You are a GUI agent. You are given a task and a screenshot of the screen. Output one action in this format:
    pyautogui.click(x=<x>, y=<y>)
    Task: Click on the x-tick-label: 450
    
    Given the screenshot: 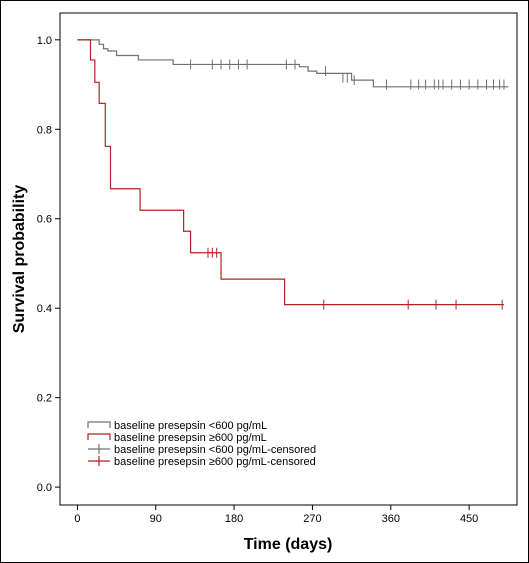 What is the action you would take?
    pyautogui.click(x=469, y=519)
    